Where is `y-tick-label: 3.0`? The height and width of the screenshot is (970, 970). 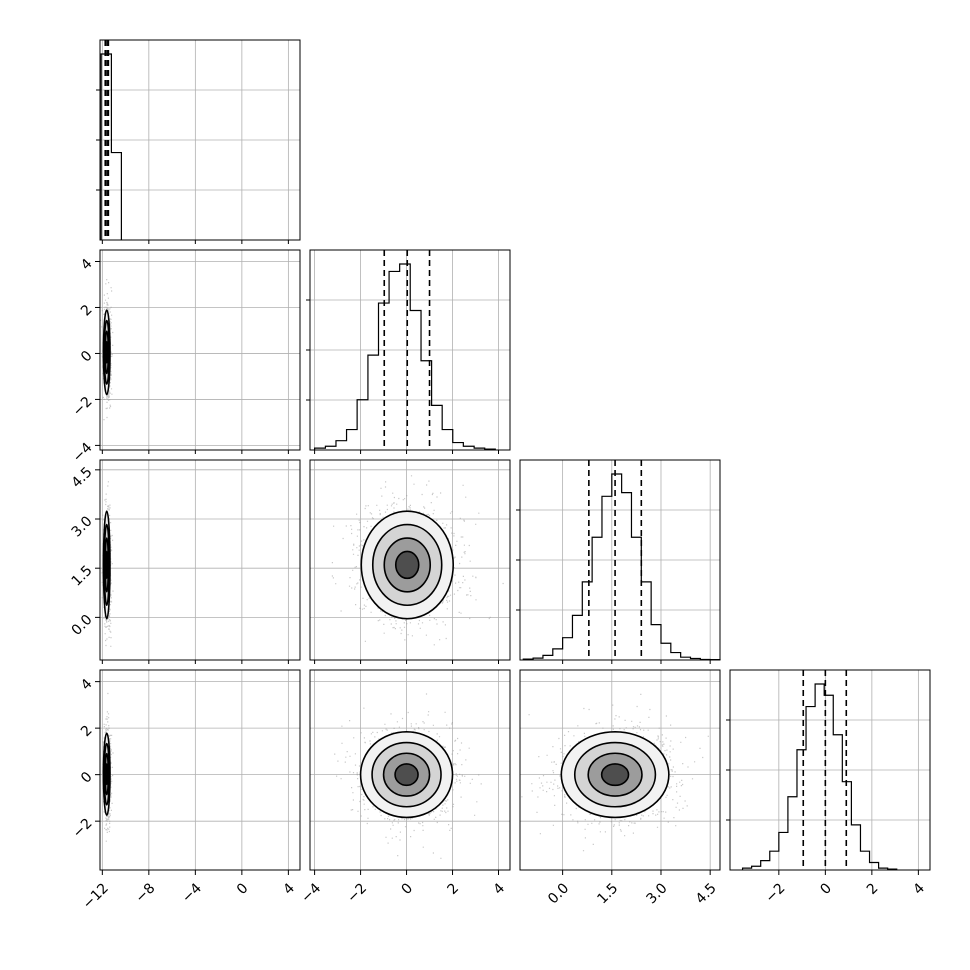
y-tick-label: 3.0 is located at coordinates (82, 526).